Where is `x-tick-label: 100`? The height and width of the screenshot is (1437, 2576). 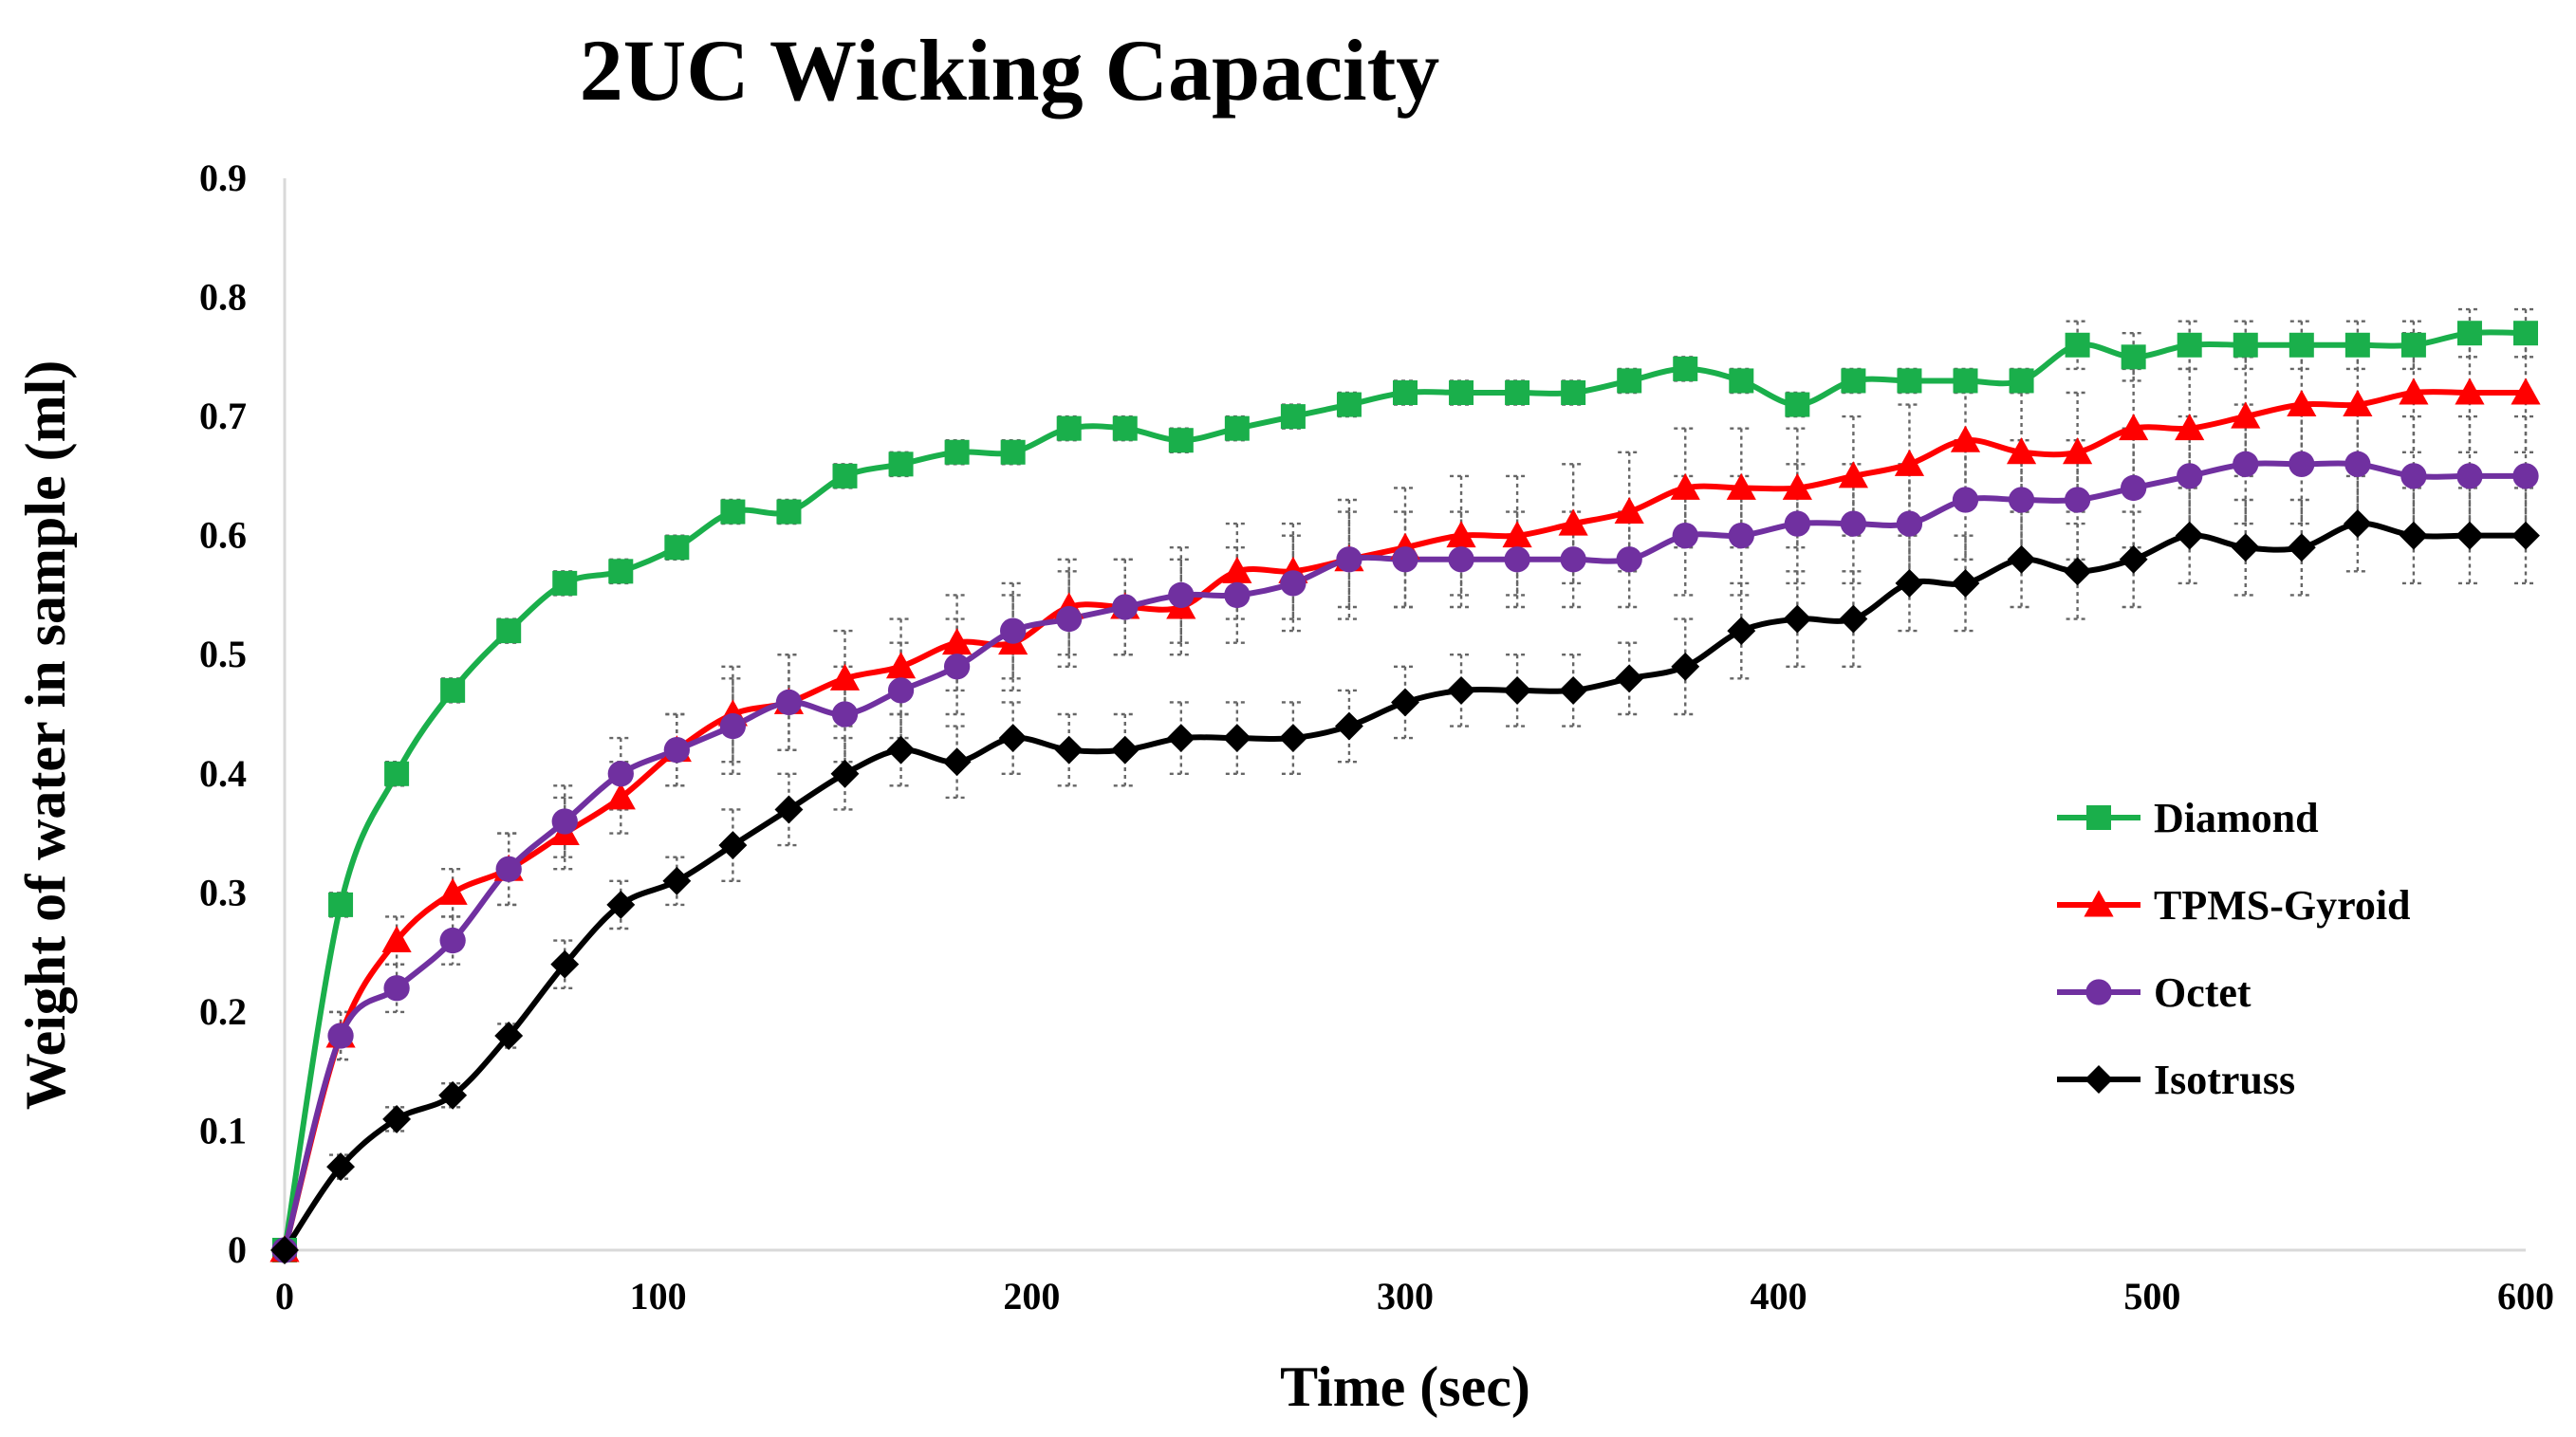 x-tick-label: 100 is located at coordinates (658, 1296).